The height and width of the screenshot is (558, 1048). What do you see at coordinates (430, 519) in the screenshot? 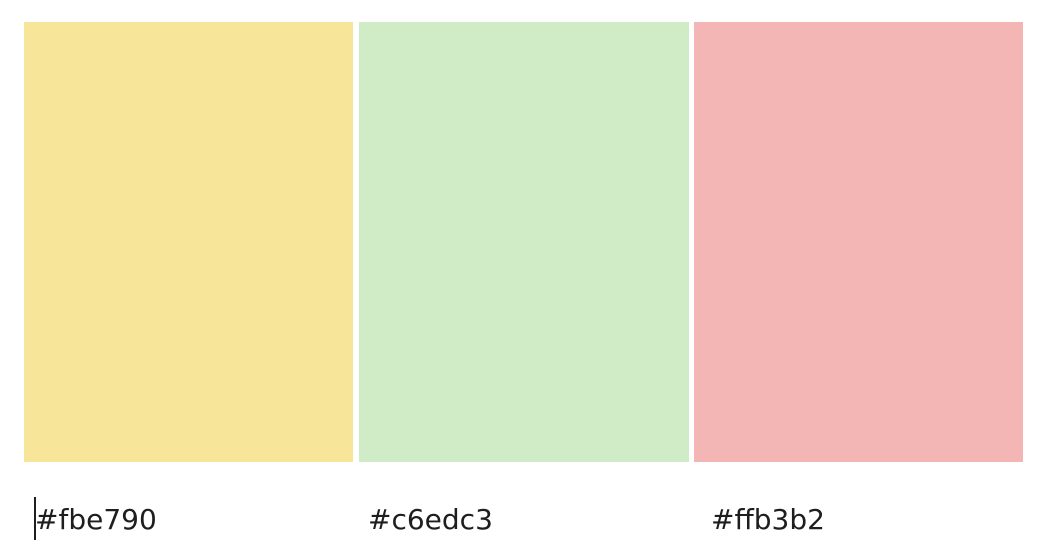
I see `swatch-label-green: #c6edc3` at bounding box center [430, 519].